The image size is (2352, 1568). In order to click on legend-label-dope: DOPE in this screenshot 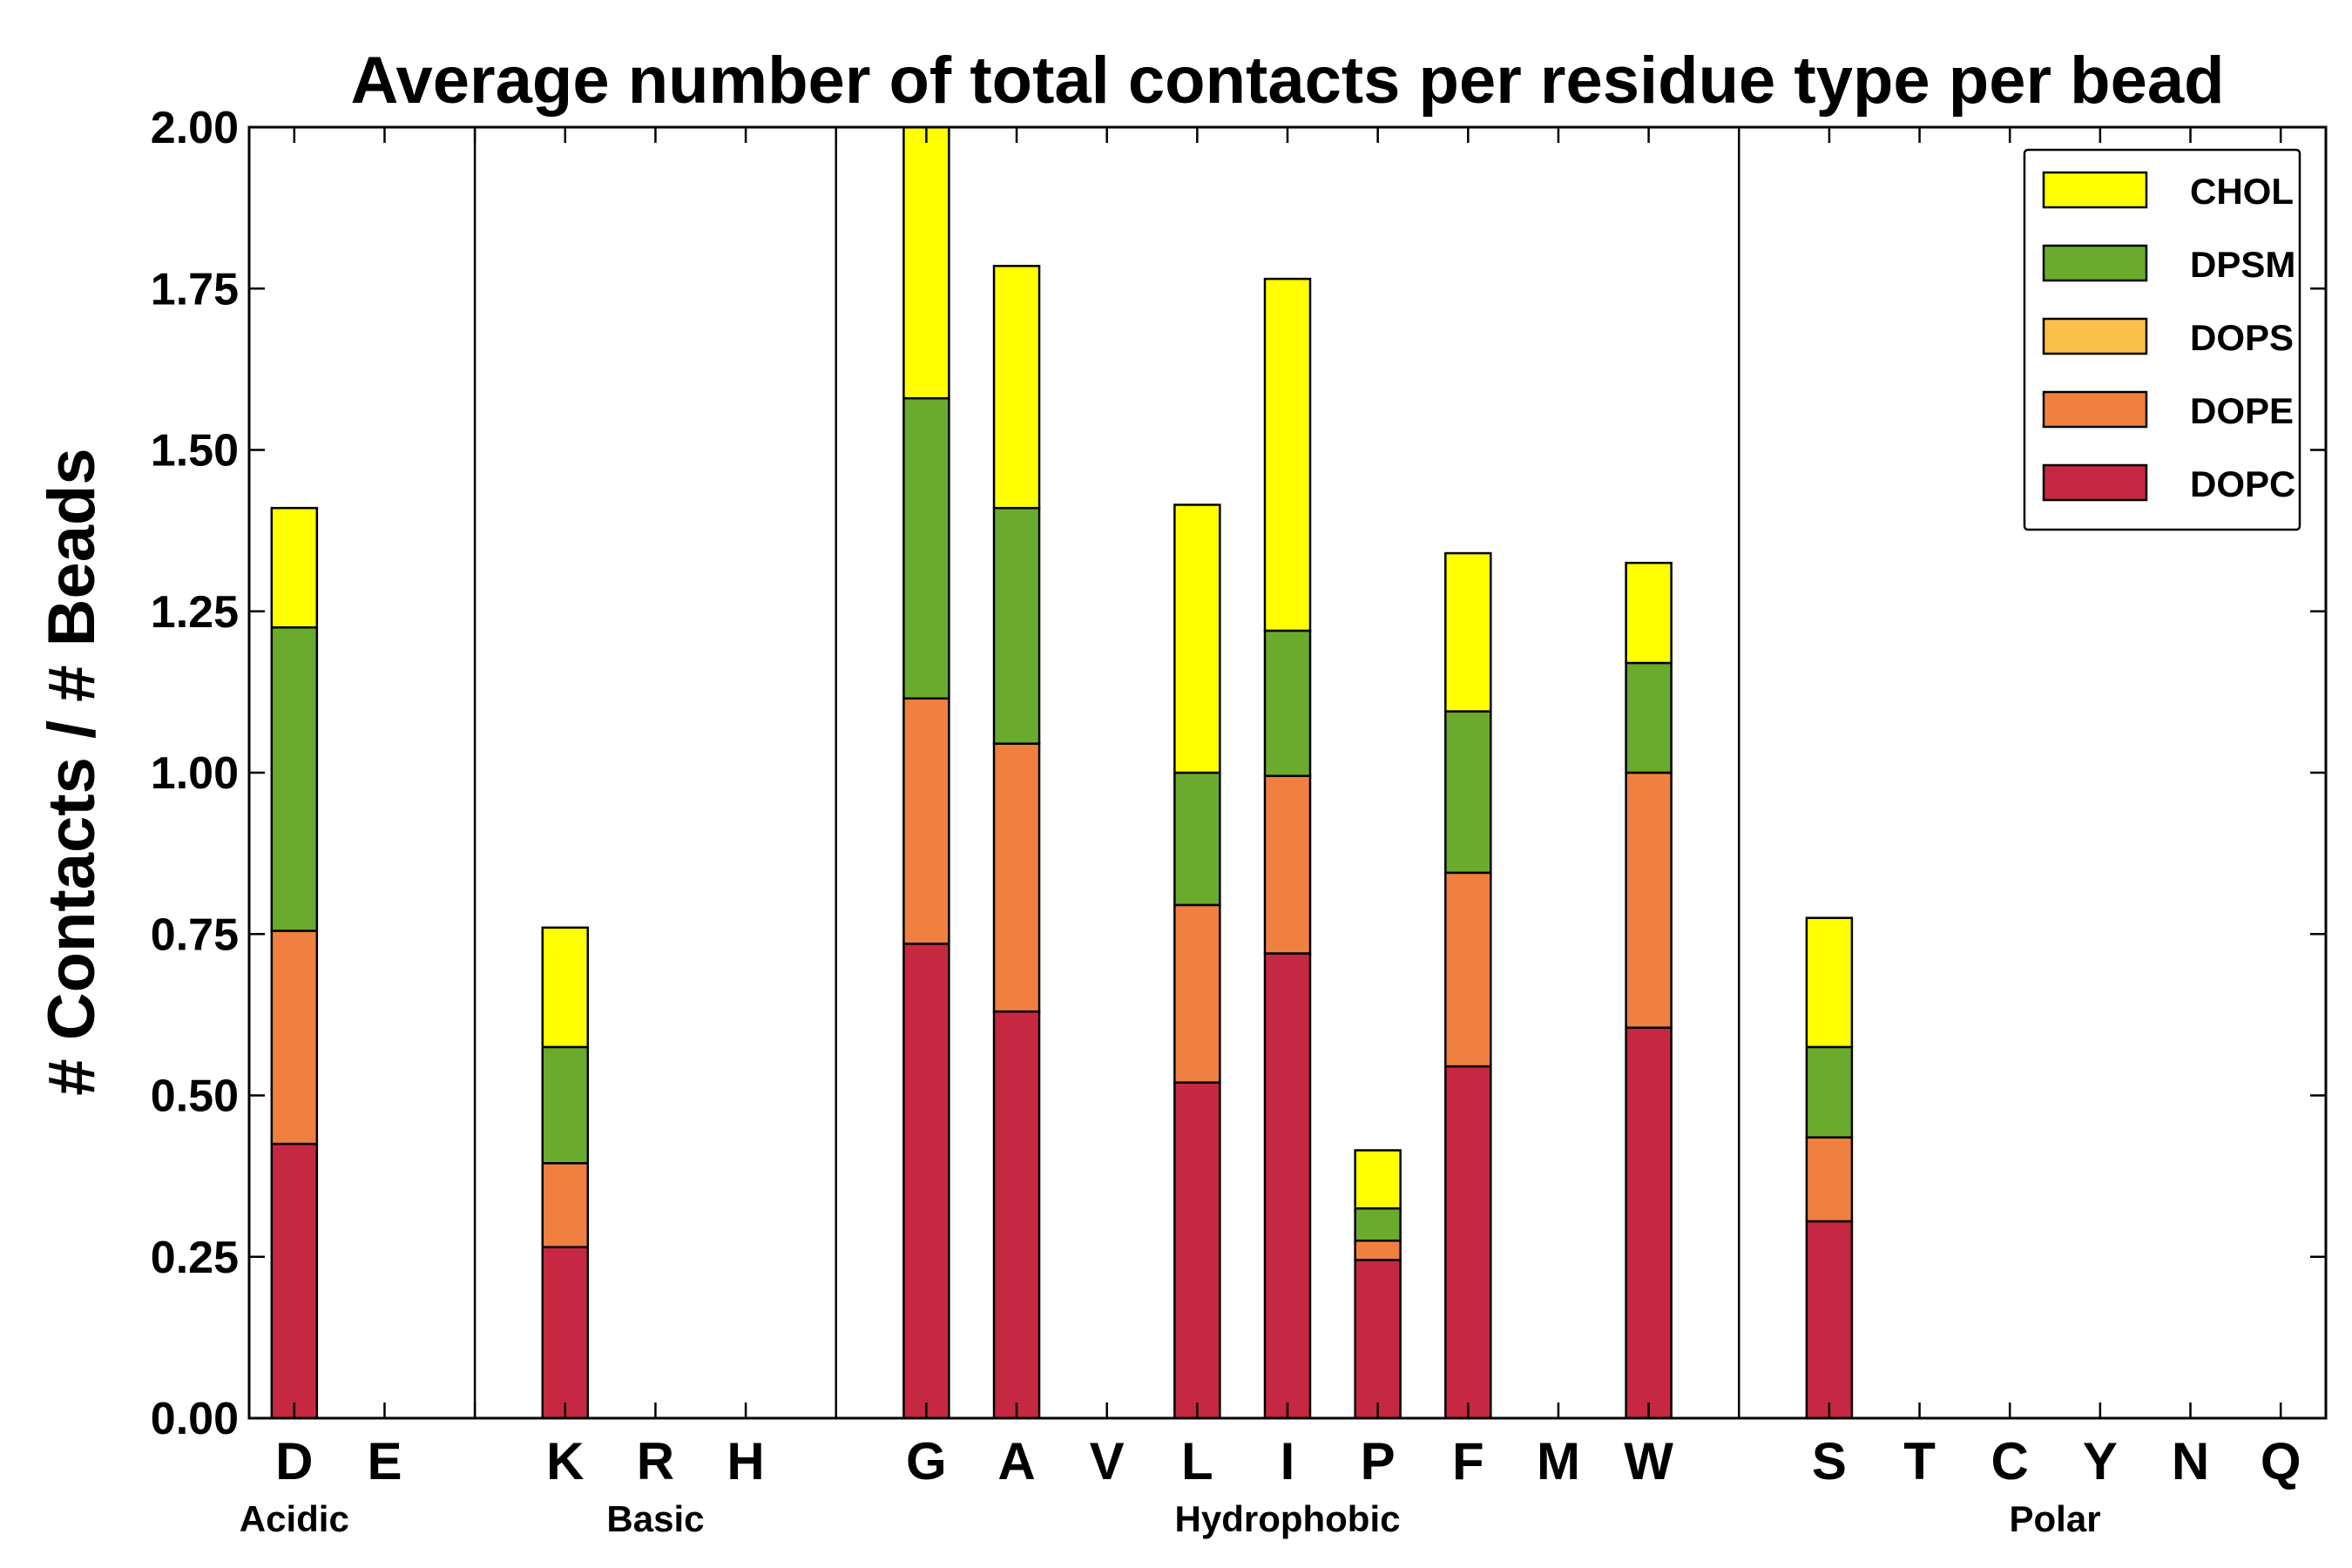, I will do `click(2242, 410)`.